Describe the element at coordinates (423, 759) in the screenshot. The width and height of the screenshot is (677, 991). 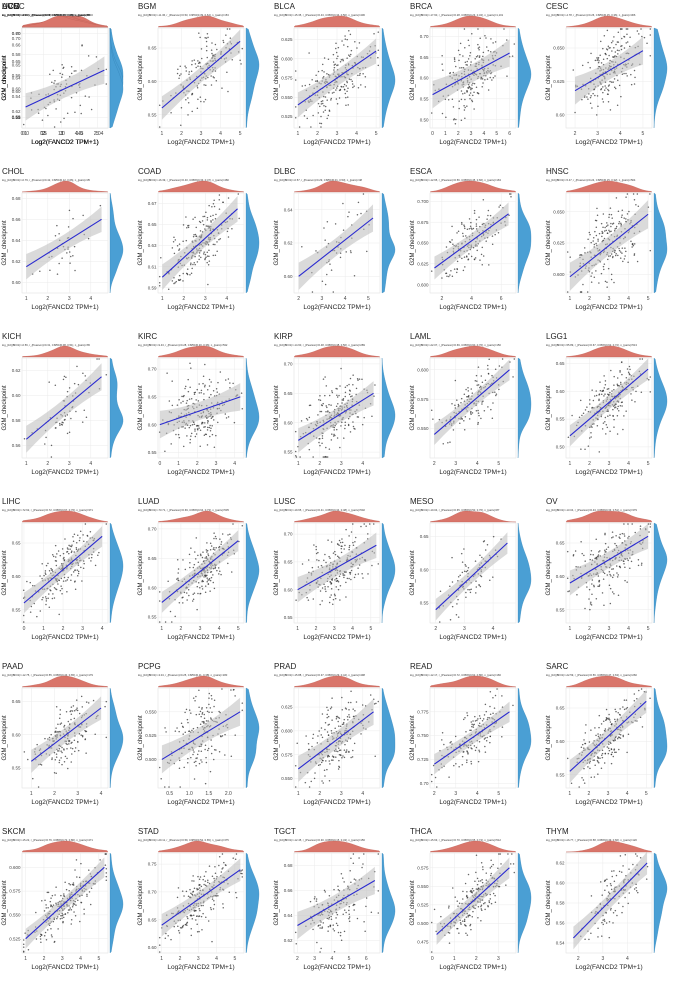
I see `y-tick-label: 0.725` at that location.